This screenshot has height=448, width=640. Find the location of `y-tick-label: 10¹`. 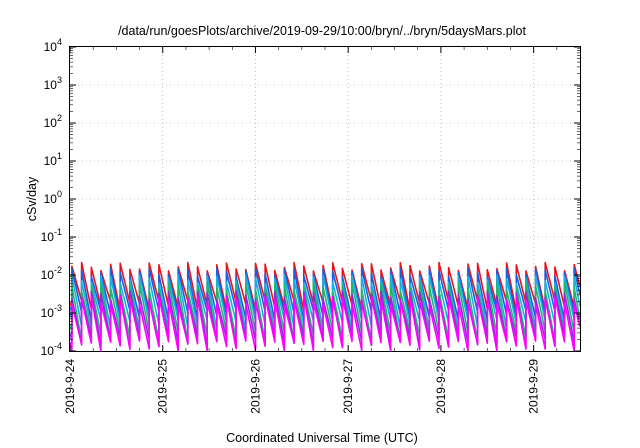

y-tick-label: 10¹ is located at coordinates (53, 159).